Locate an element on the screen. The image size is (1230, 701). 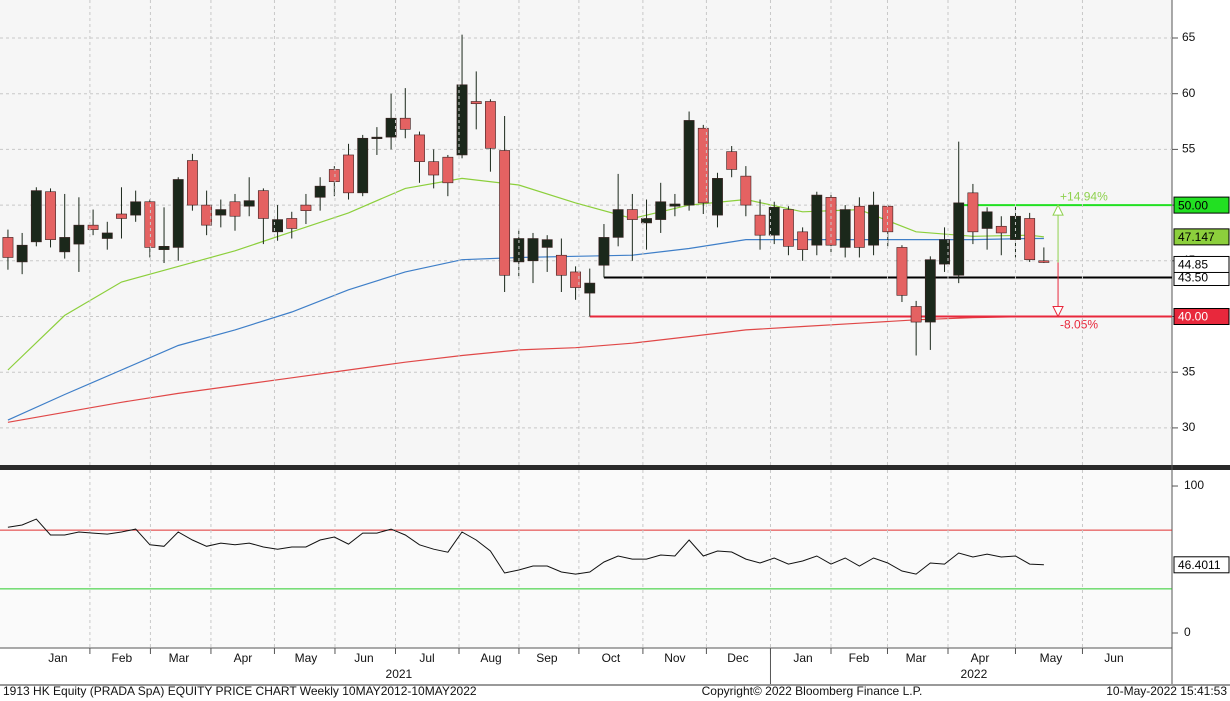
footer-center: Copyright© 2022 Bloomberg Finance L.P. is located at coordinates (812, 691).